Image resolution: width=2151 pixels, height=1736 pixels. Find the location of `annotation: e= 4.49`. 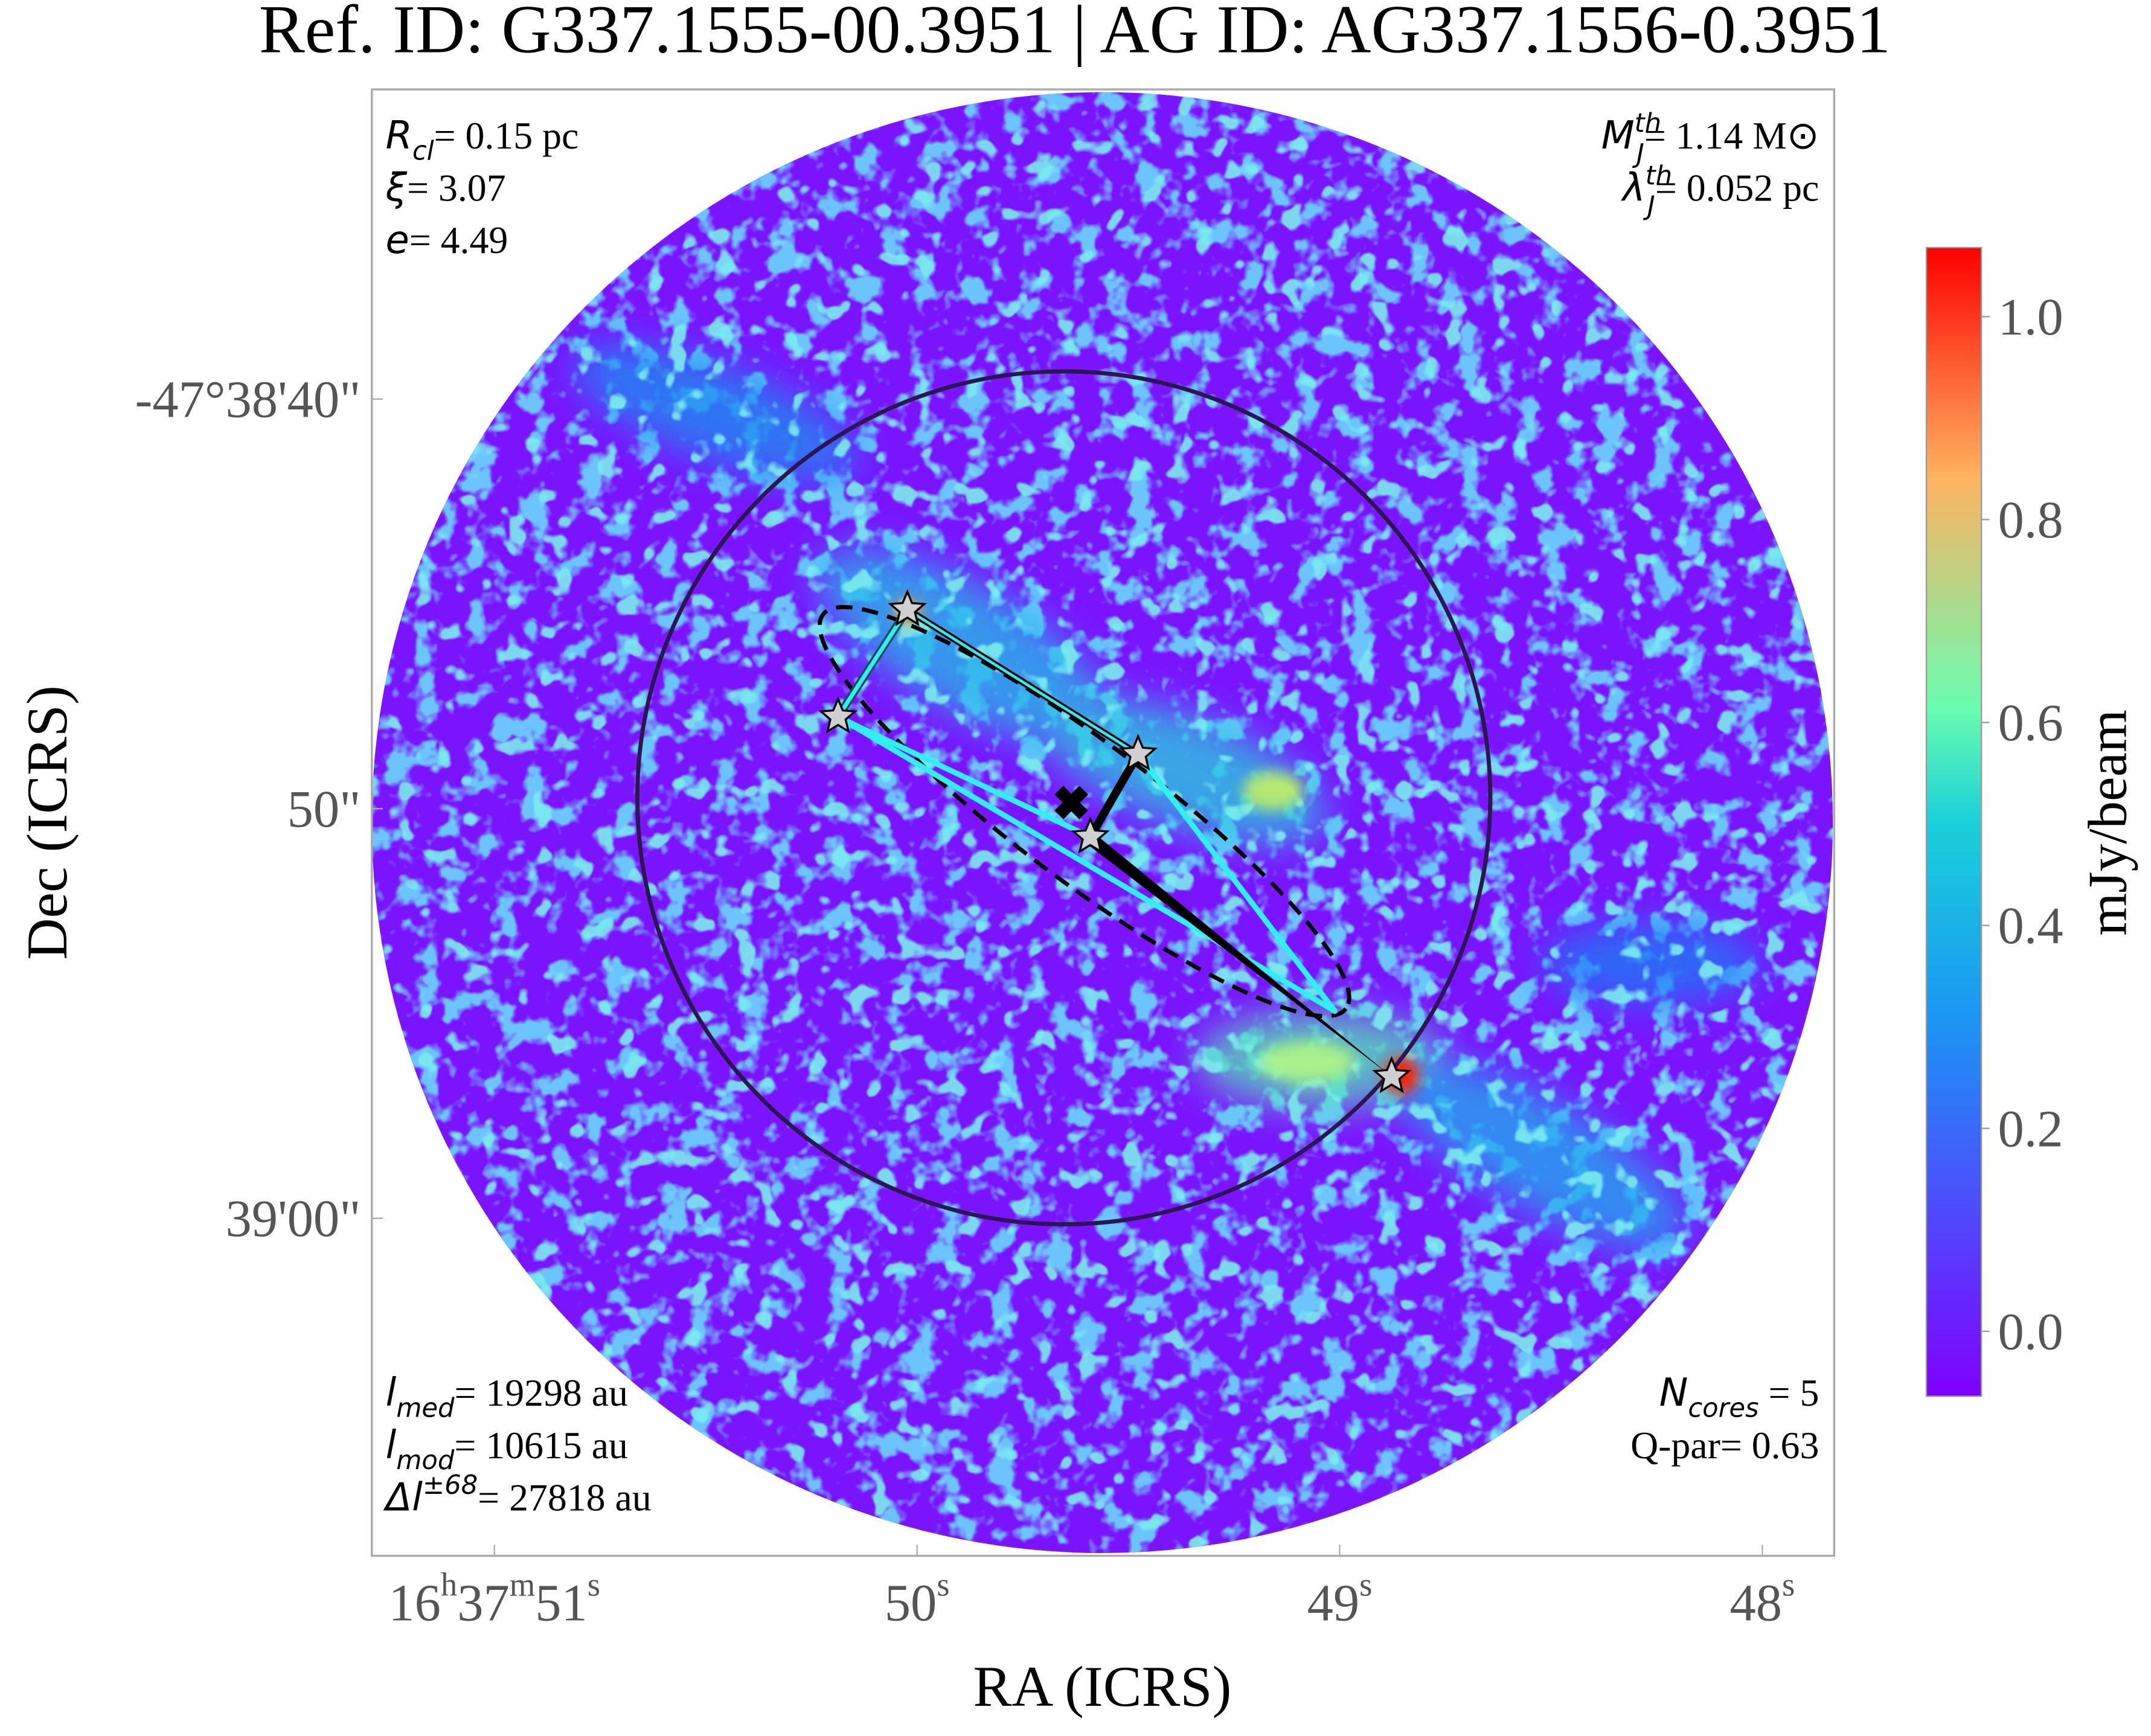

annotation: e= 4.49 is located at coordinates (447, 240).